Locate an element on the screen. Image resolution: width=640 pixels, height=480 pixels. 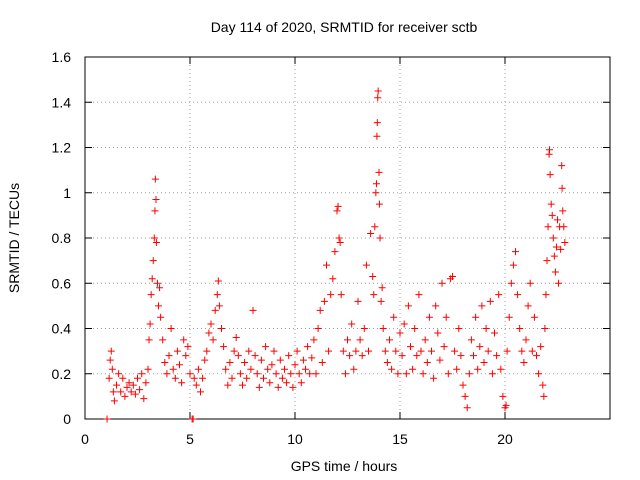
y-tick-label: 0.6 is located at coordinates (62, 283).